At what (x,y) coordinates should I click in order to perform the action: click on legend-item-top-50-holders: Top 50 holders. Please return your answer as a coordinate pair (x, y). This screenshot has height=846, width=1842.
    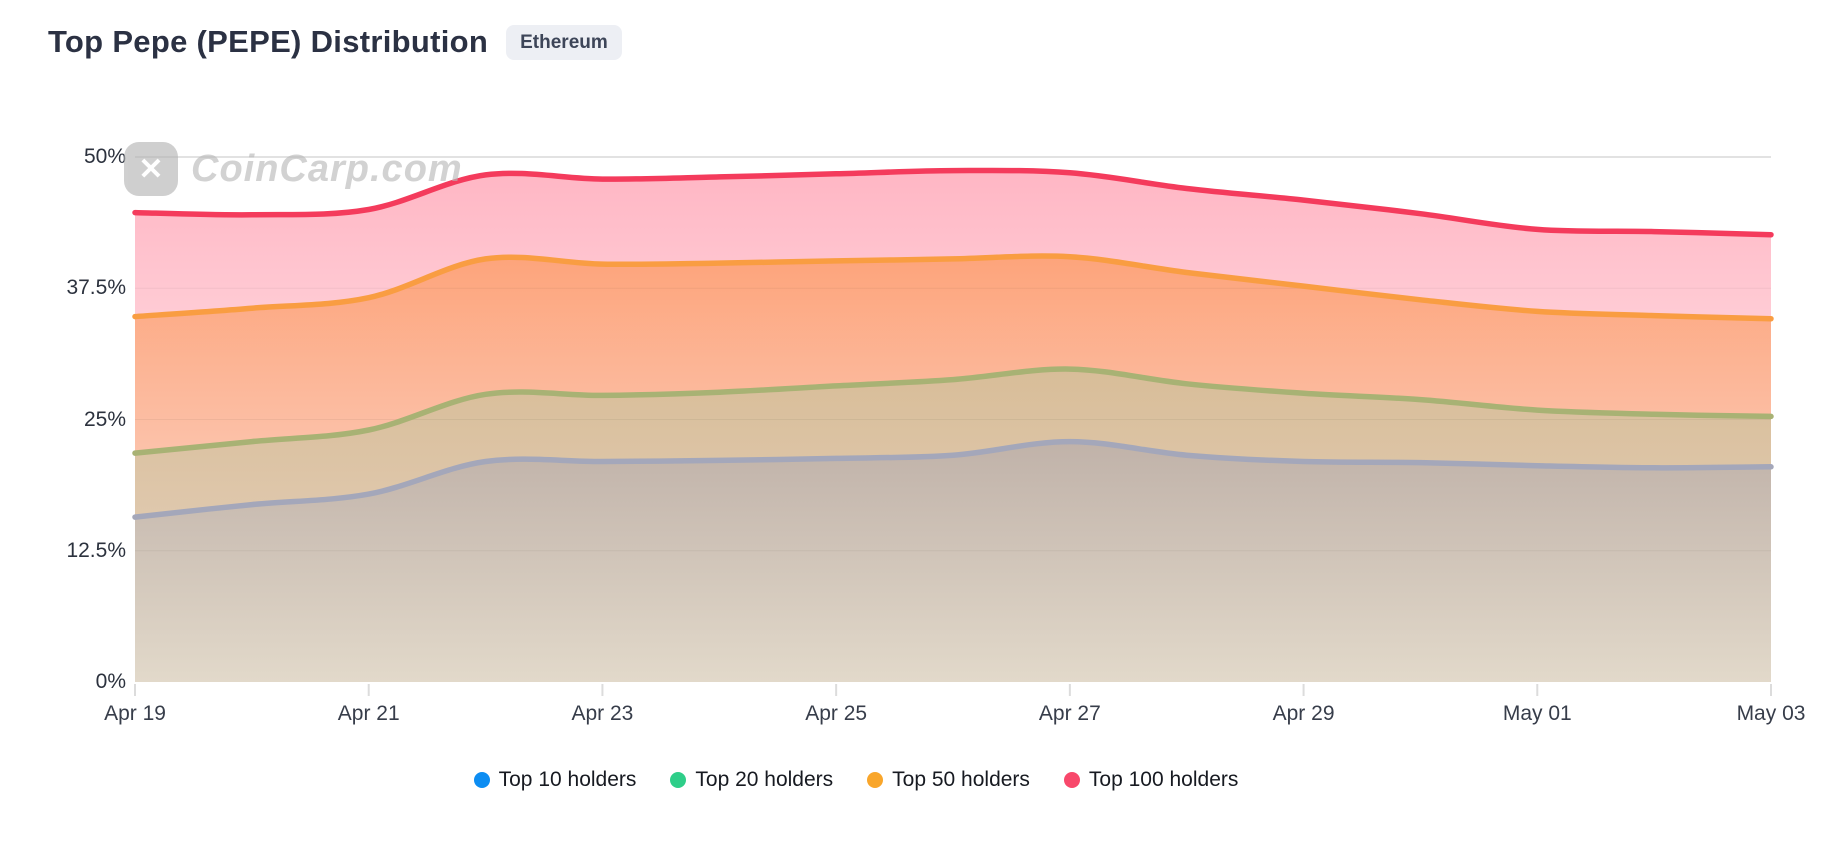
    Looking at the image, I should click on (948, 780).